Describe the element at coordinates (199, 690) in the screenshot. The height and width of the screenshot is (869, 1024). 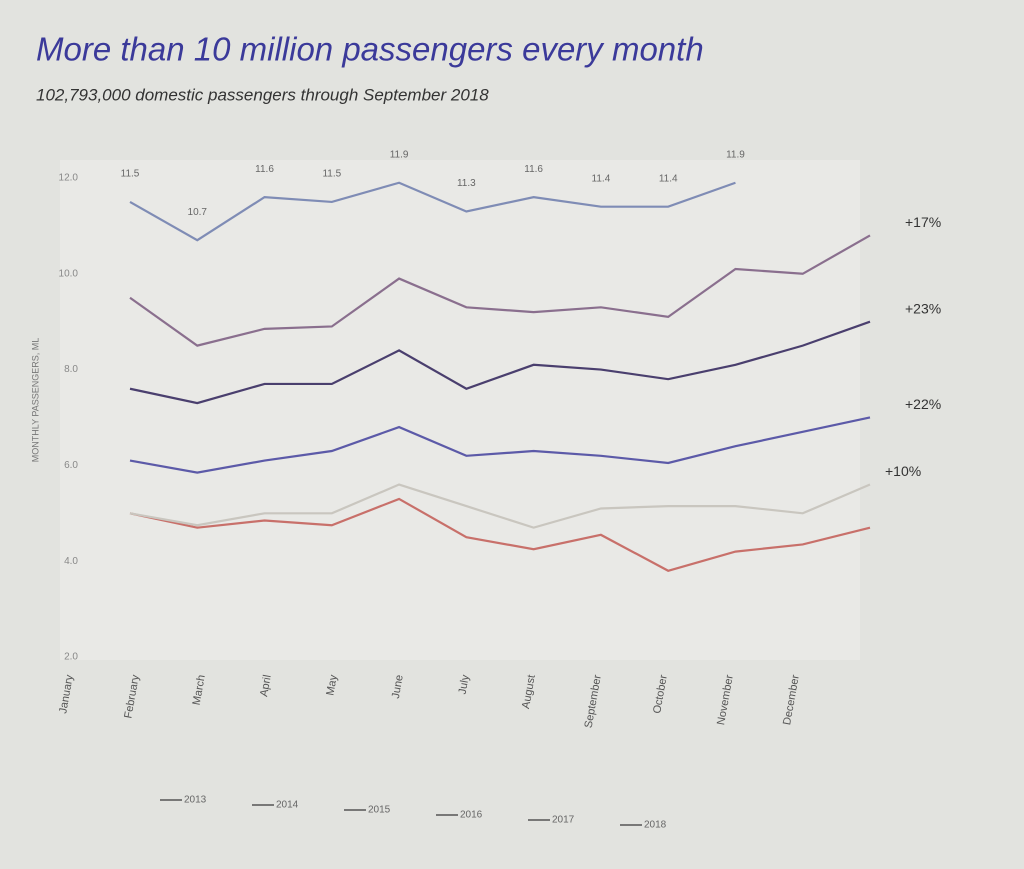
I see `x-tick-label: March` at that location.